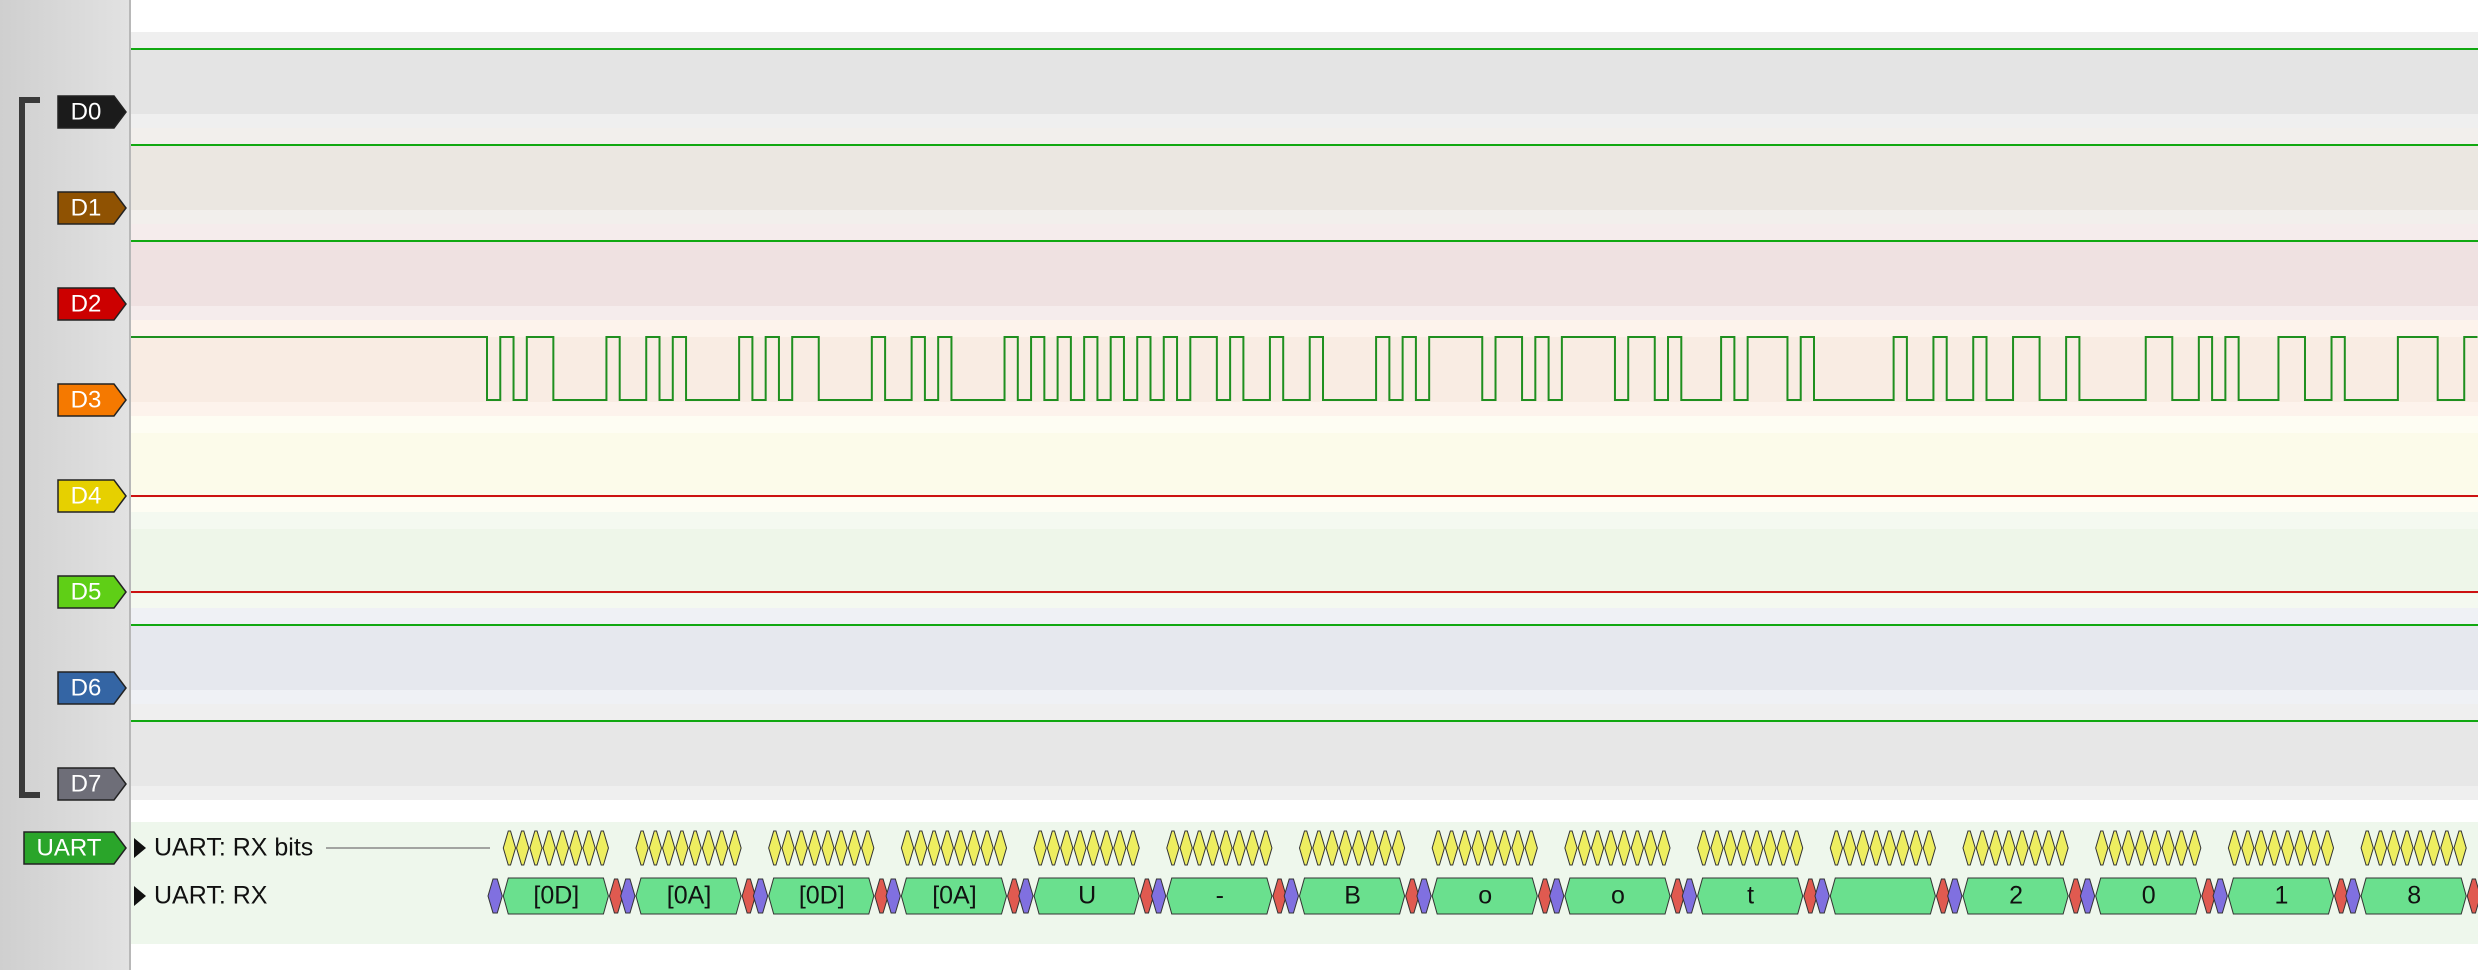 The height and width of the screenshot is (970, 2478). I want to click on rx-byte-label: 1, so click(2281, 896).